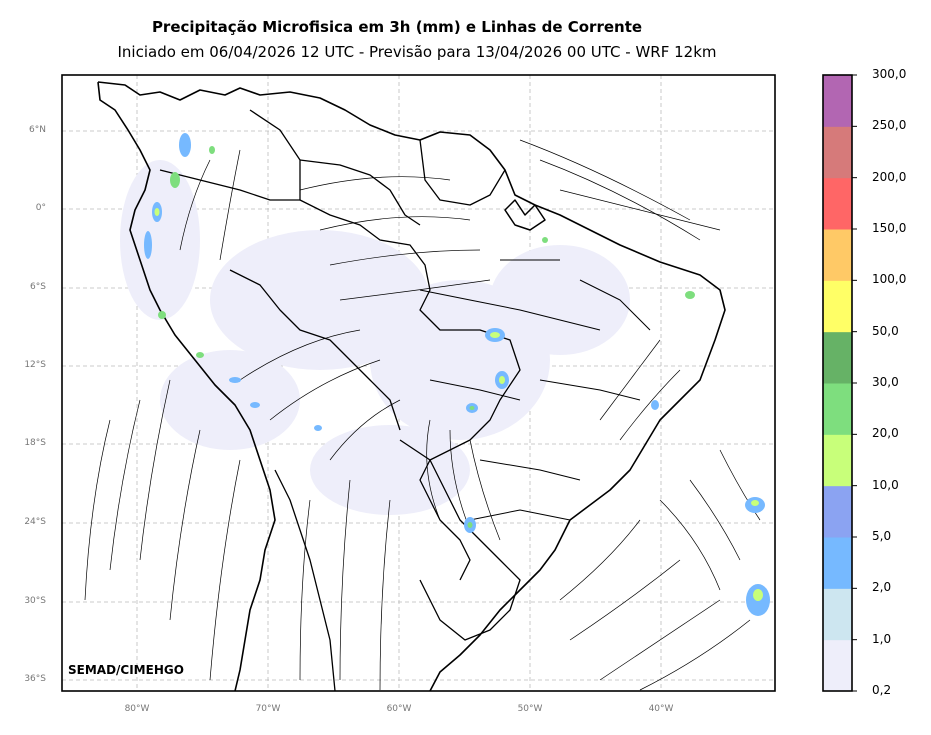 This screenshot has width=931, height=735. Describe the element at coordinates (889, 279) in the screenshot. I see `colorbar-label: 100,0` at that location.